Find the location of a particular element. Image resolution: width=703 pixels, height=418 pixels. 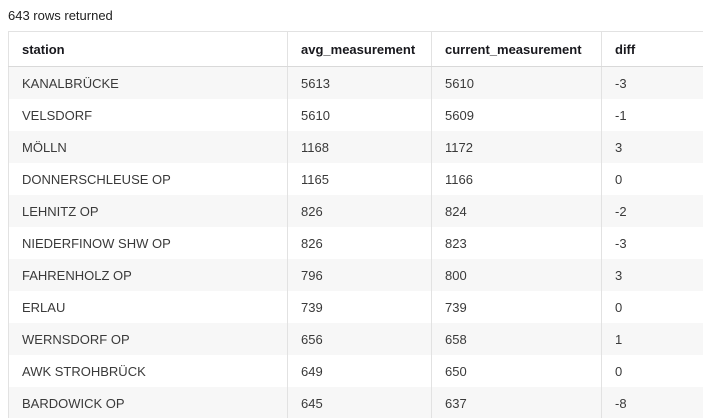

column-header-station: station is located at coordinates (148, 49).